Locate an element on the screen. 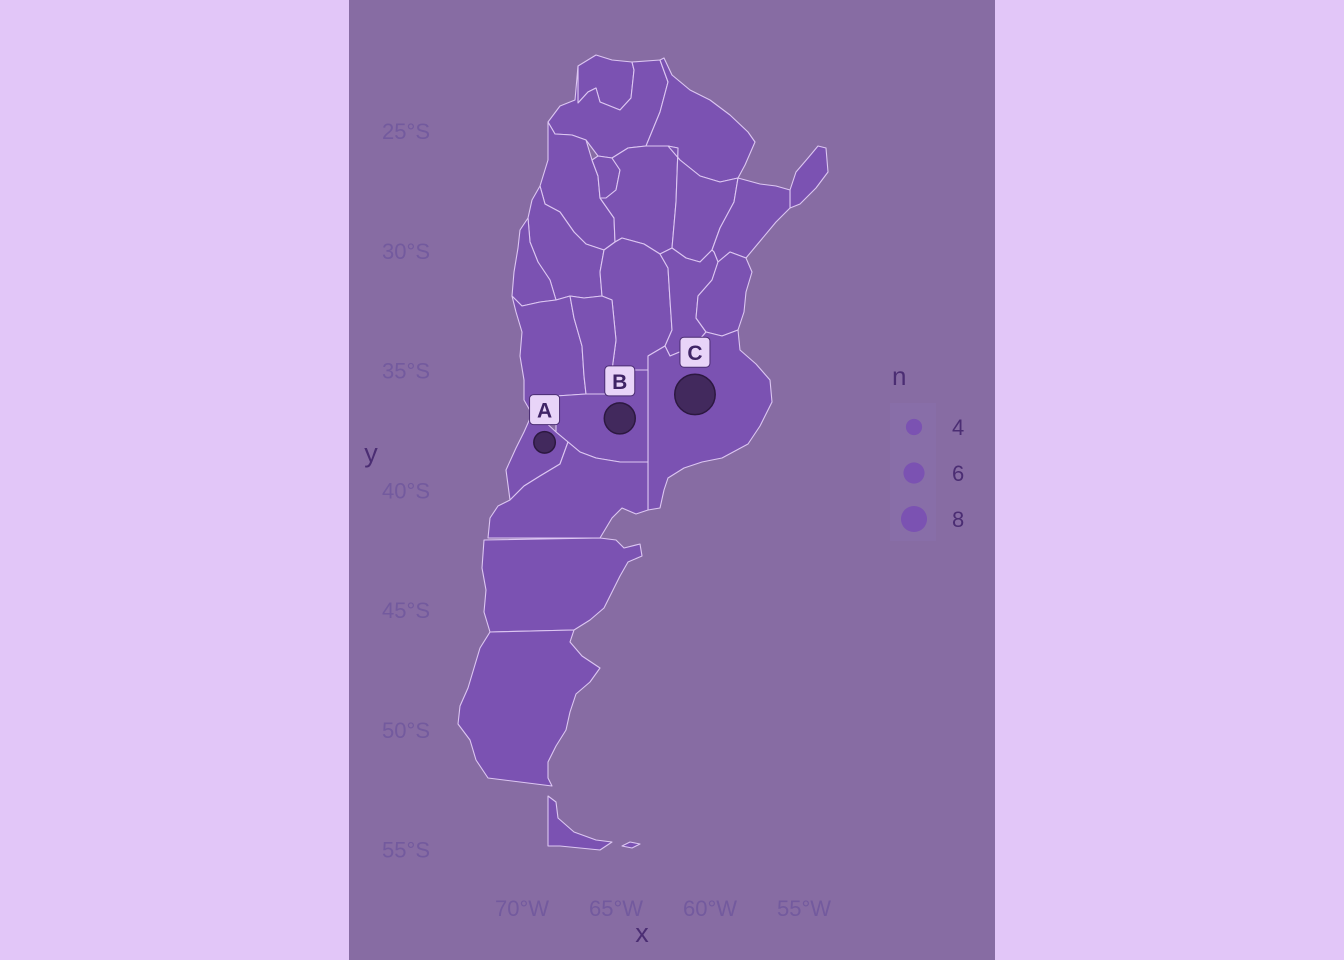  point-label-b: B is located at coordinates (619, 382).